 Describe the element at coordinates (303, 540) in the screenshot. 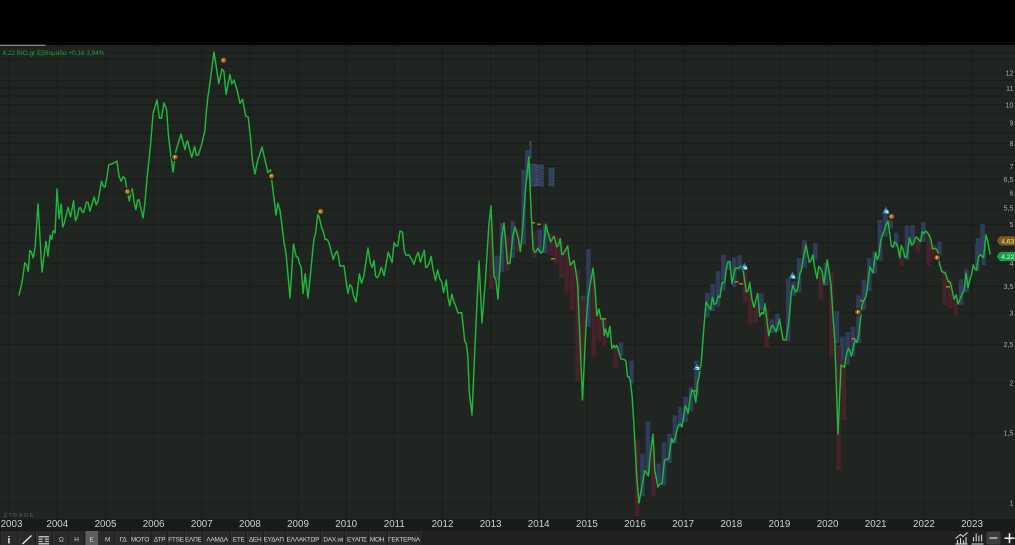

I see `svg-text: ΕΛΛΑΚΤΩΡ` at that location.